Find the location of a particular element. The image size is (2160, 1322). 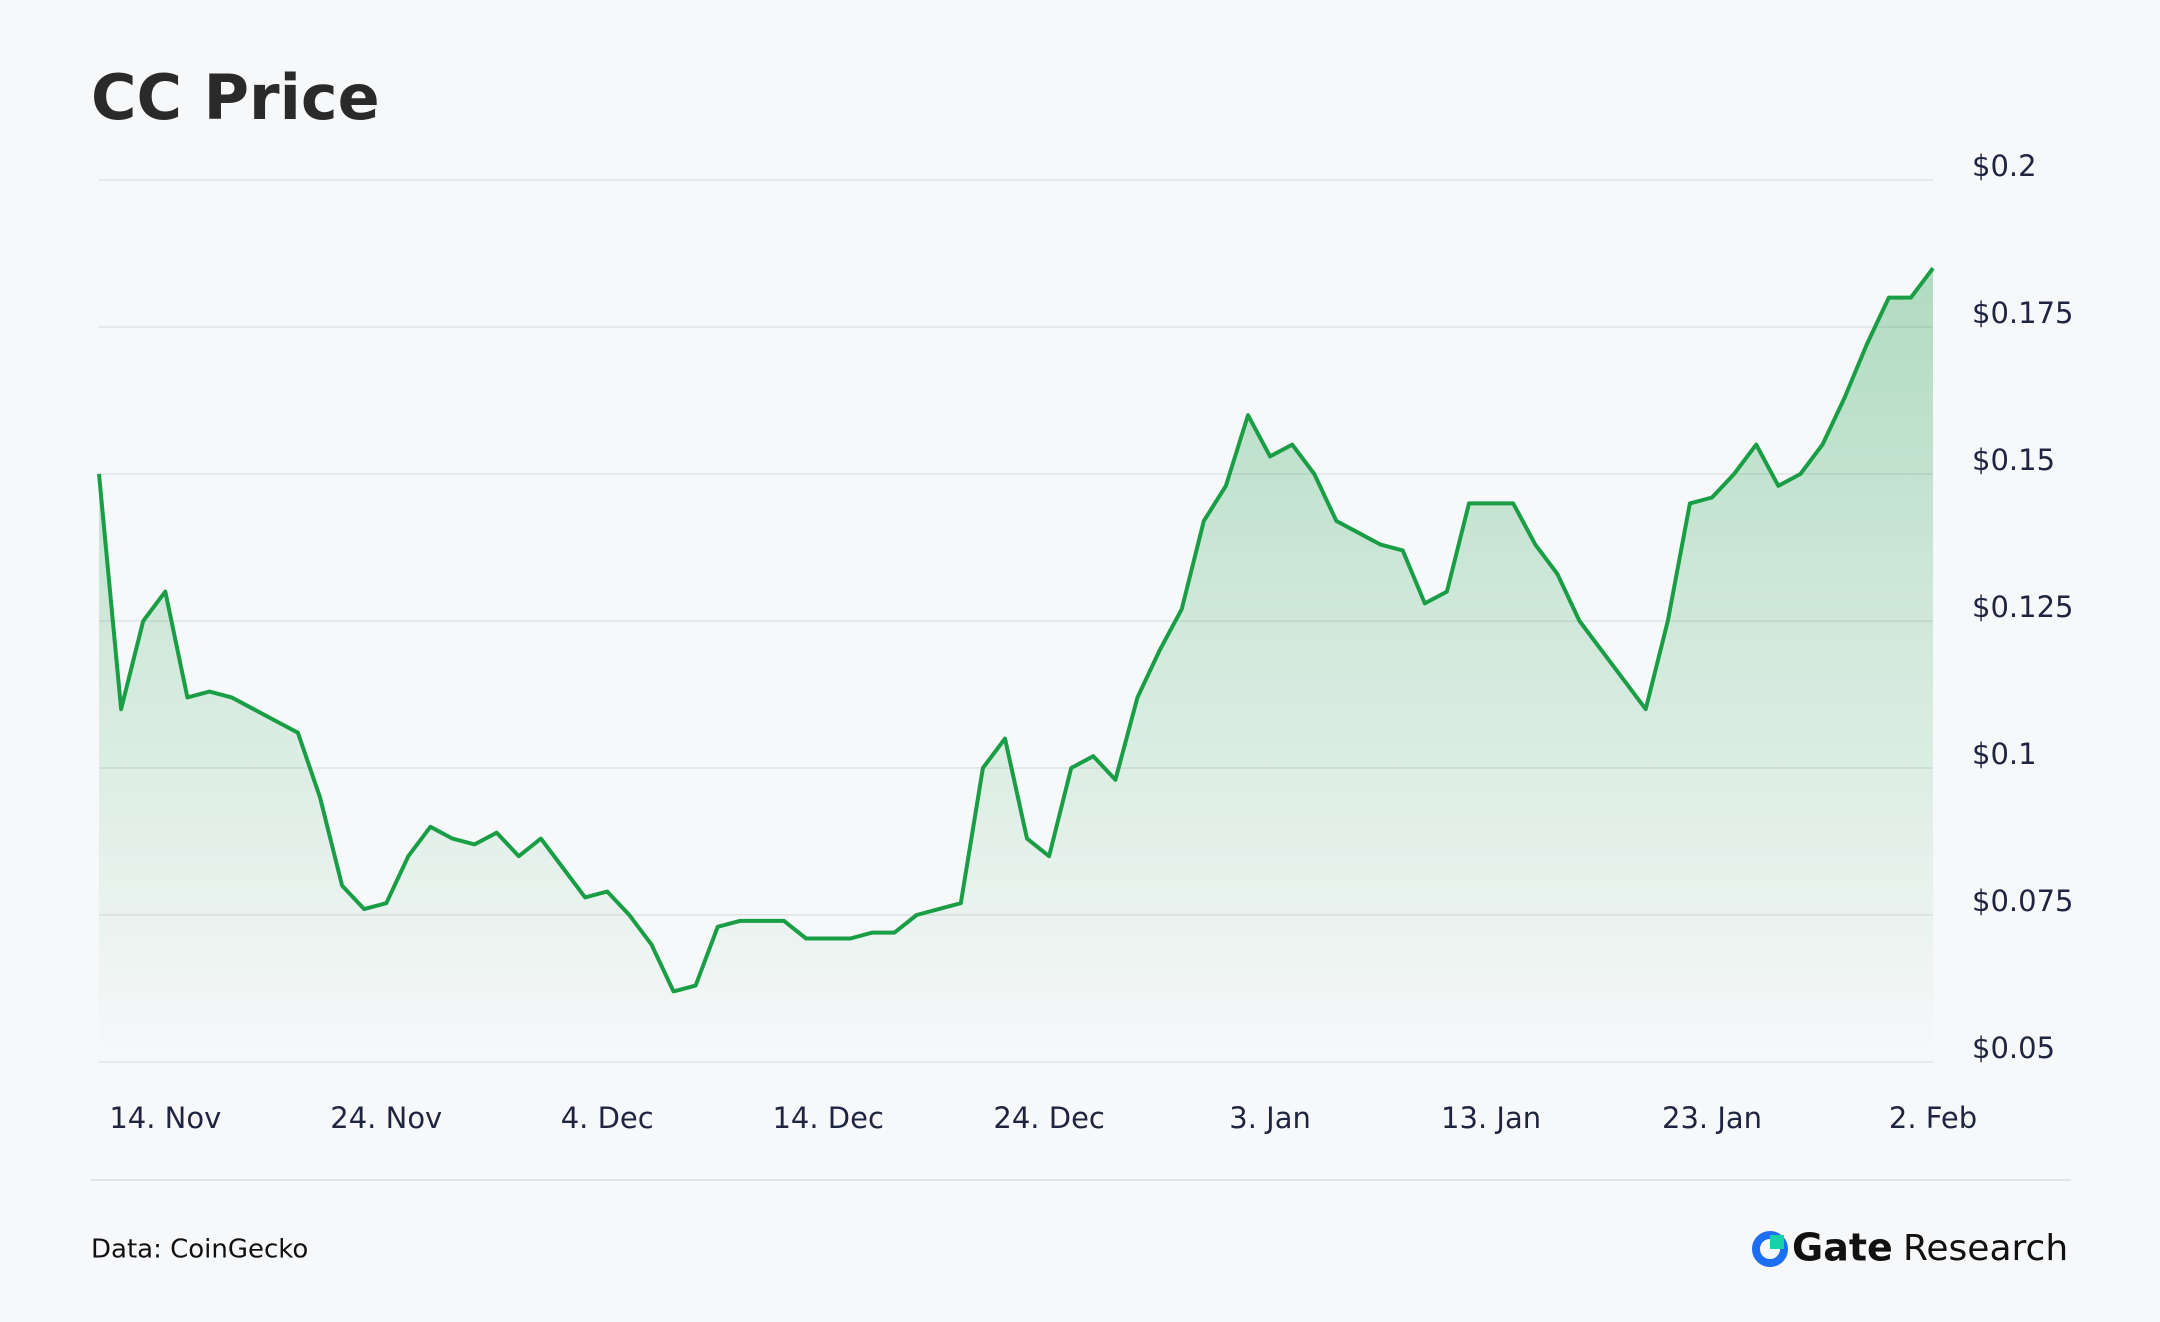

brand-logo: Gate Research is located at coordinates (1910, 1248).